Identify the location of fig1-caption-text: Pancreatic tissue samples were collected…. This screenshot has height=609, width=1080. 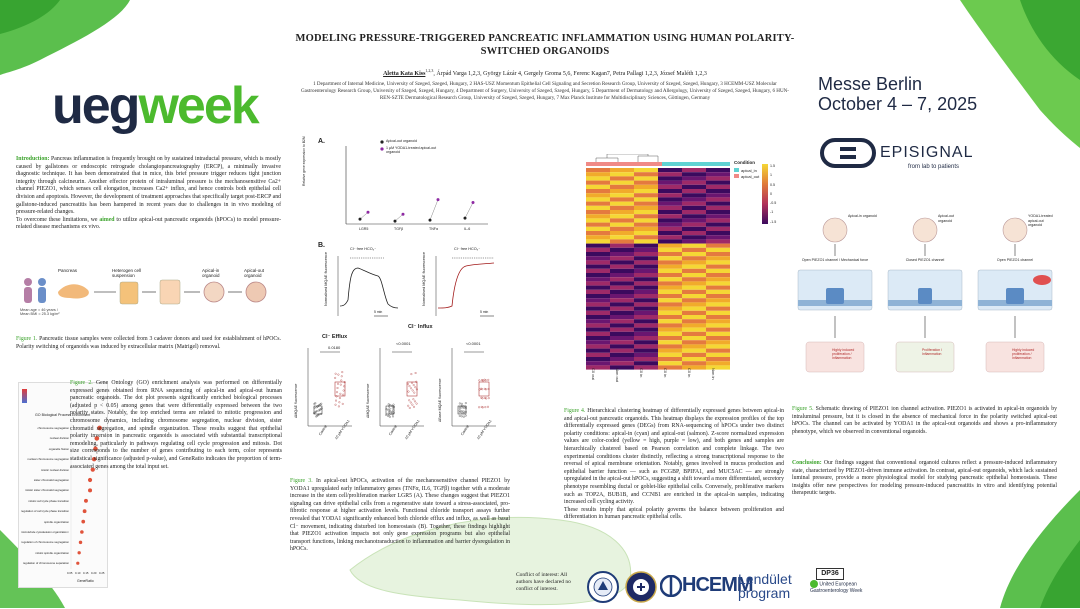
(148, 343).